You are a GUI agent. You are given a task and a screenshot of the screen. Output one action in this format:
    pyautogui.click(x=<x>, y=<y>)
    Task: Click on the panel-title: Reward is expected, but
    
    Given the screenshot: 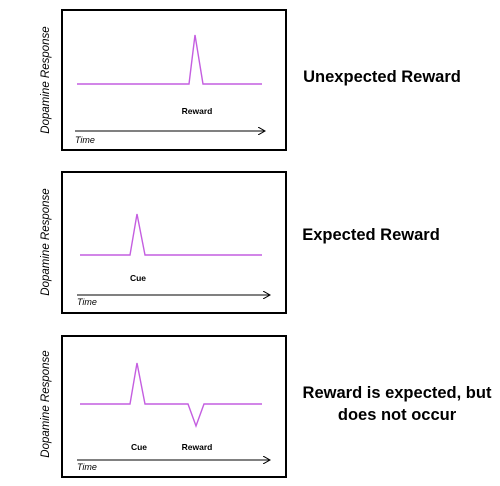 What is the action you would take?
    pyautogui.click(x=397, y=393)
    